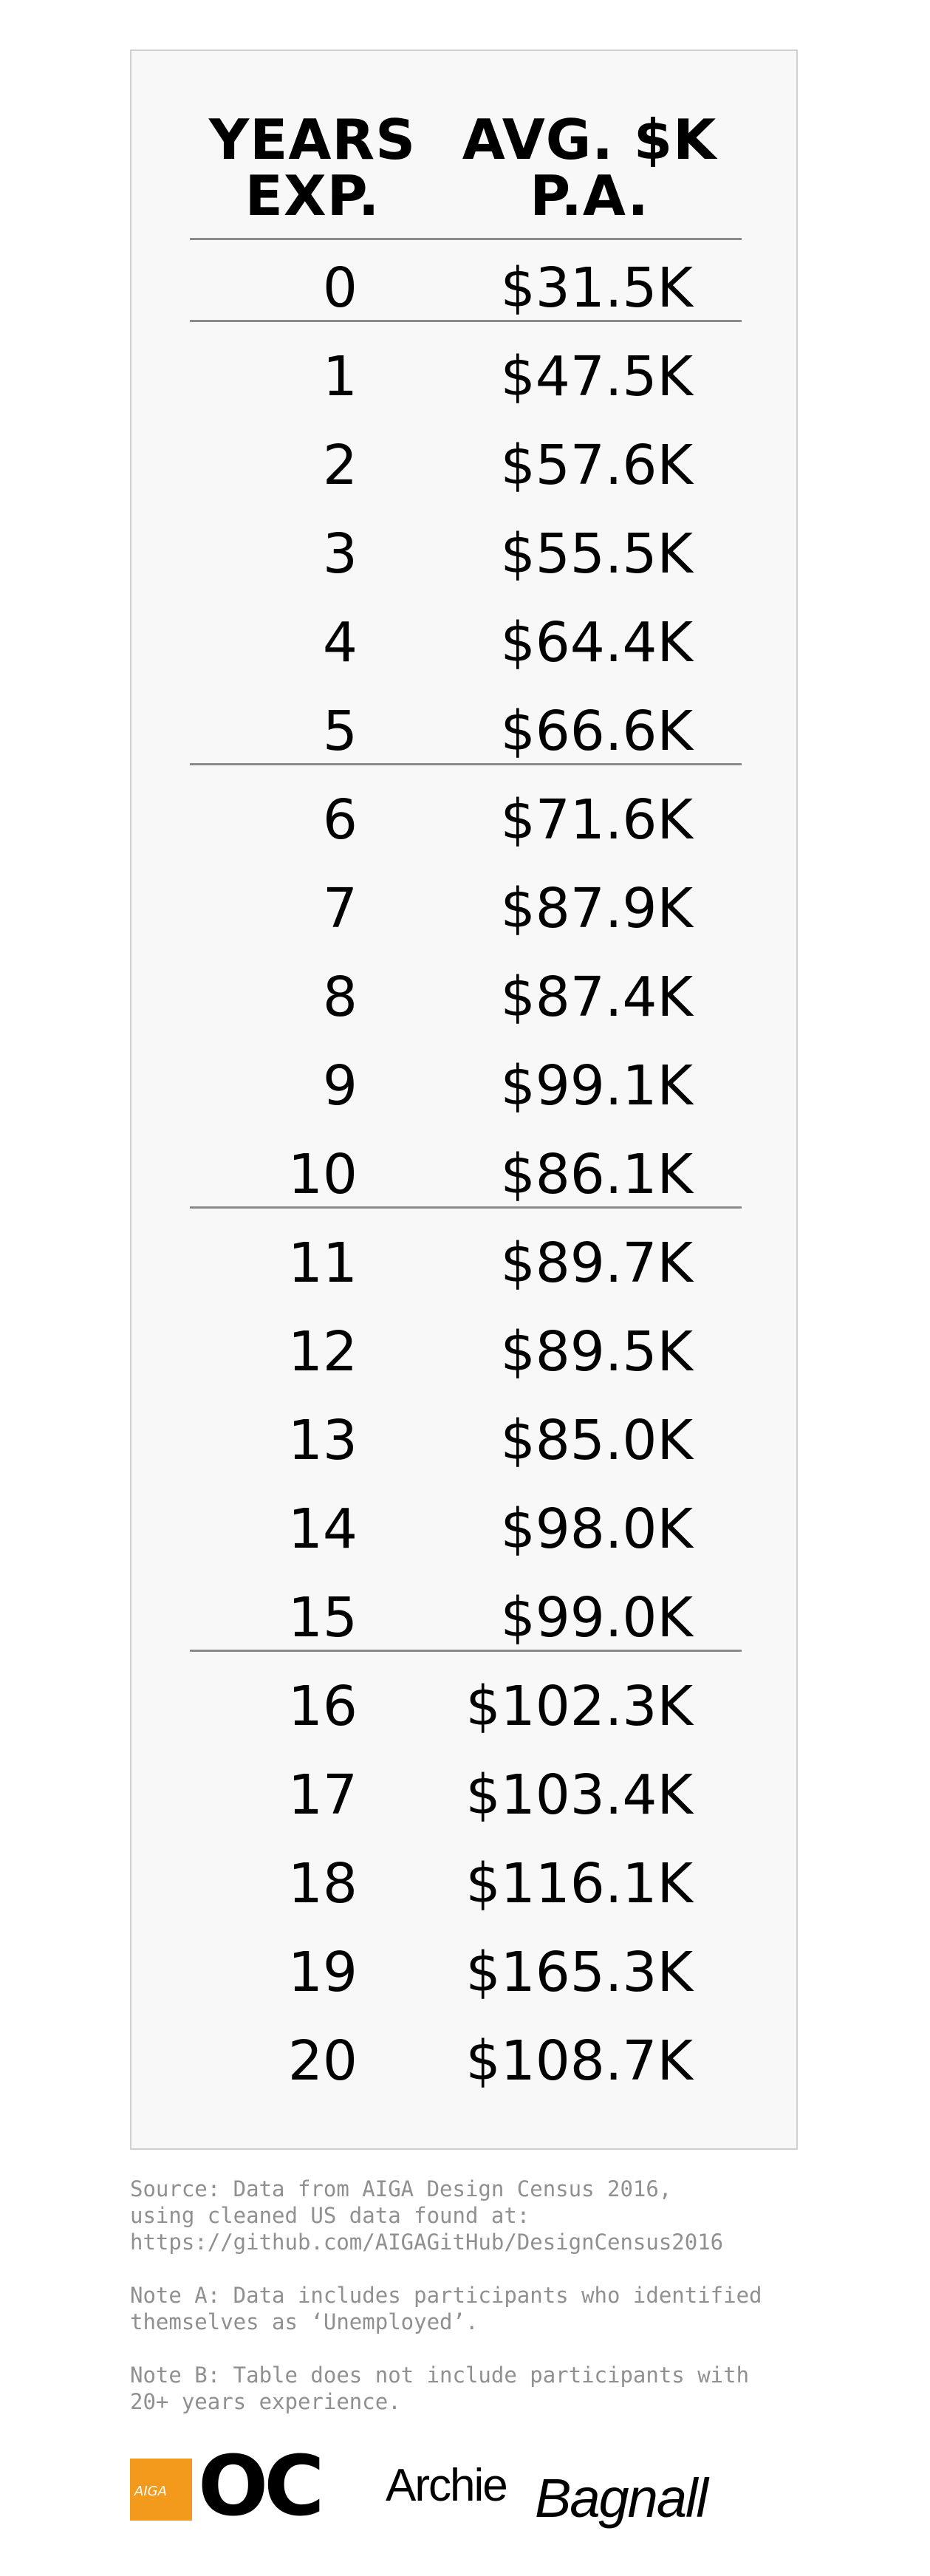 The height and width of the screenshot is (2576, 930). I want to click on avg-salary-cell: $31.5K, so click(596, 288).